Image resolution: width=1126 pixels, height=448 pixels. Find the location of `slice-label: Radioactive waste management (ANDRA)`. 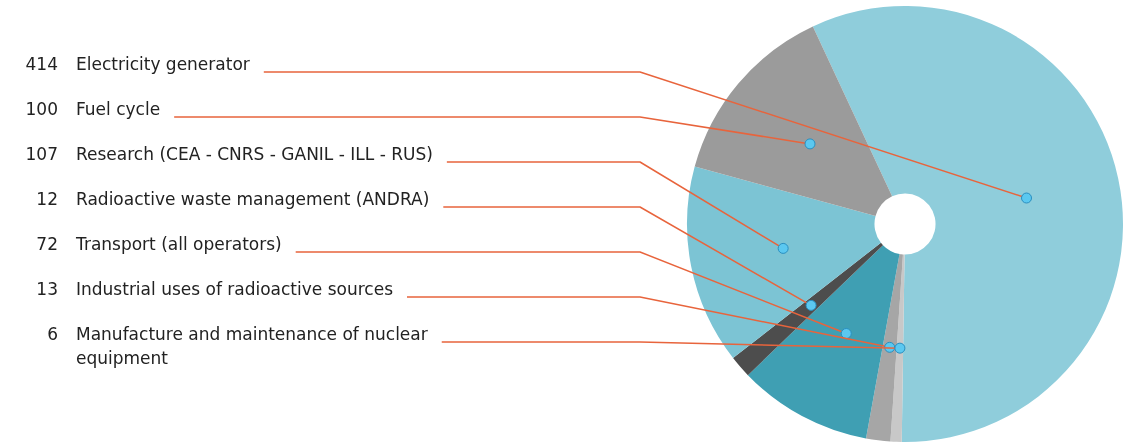

slice-label: Radioactive waste management (ANDRA) is located at coordinates (253, 199).